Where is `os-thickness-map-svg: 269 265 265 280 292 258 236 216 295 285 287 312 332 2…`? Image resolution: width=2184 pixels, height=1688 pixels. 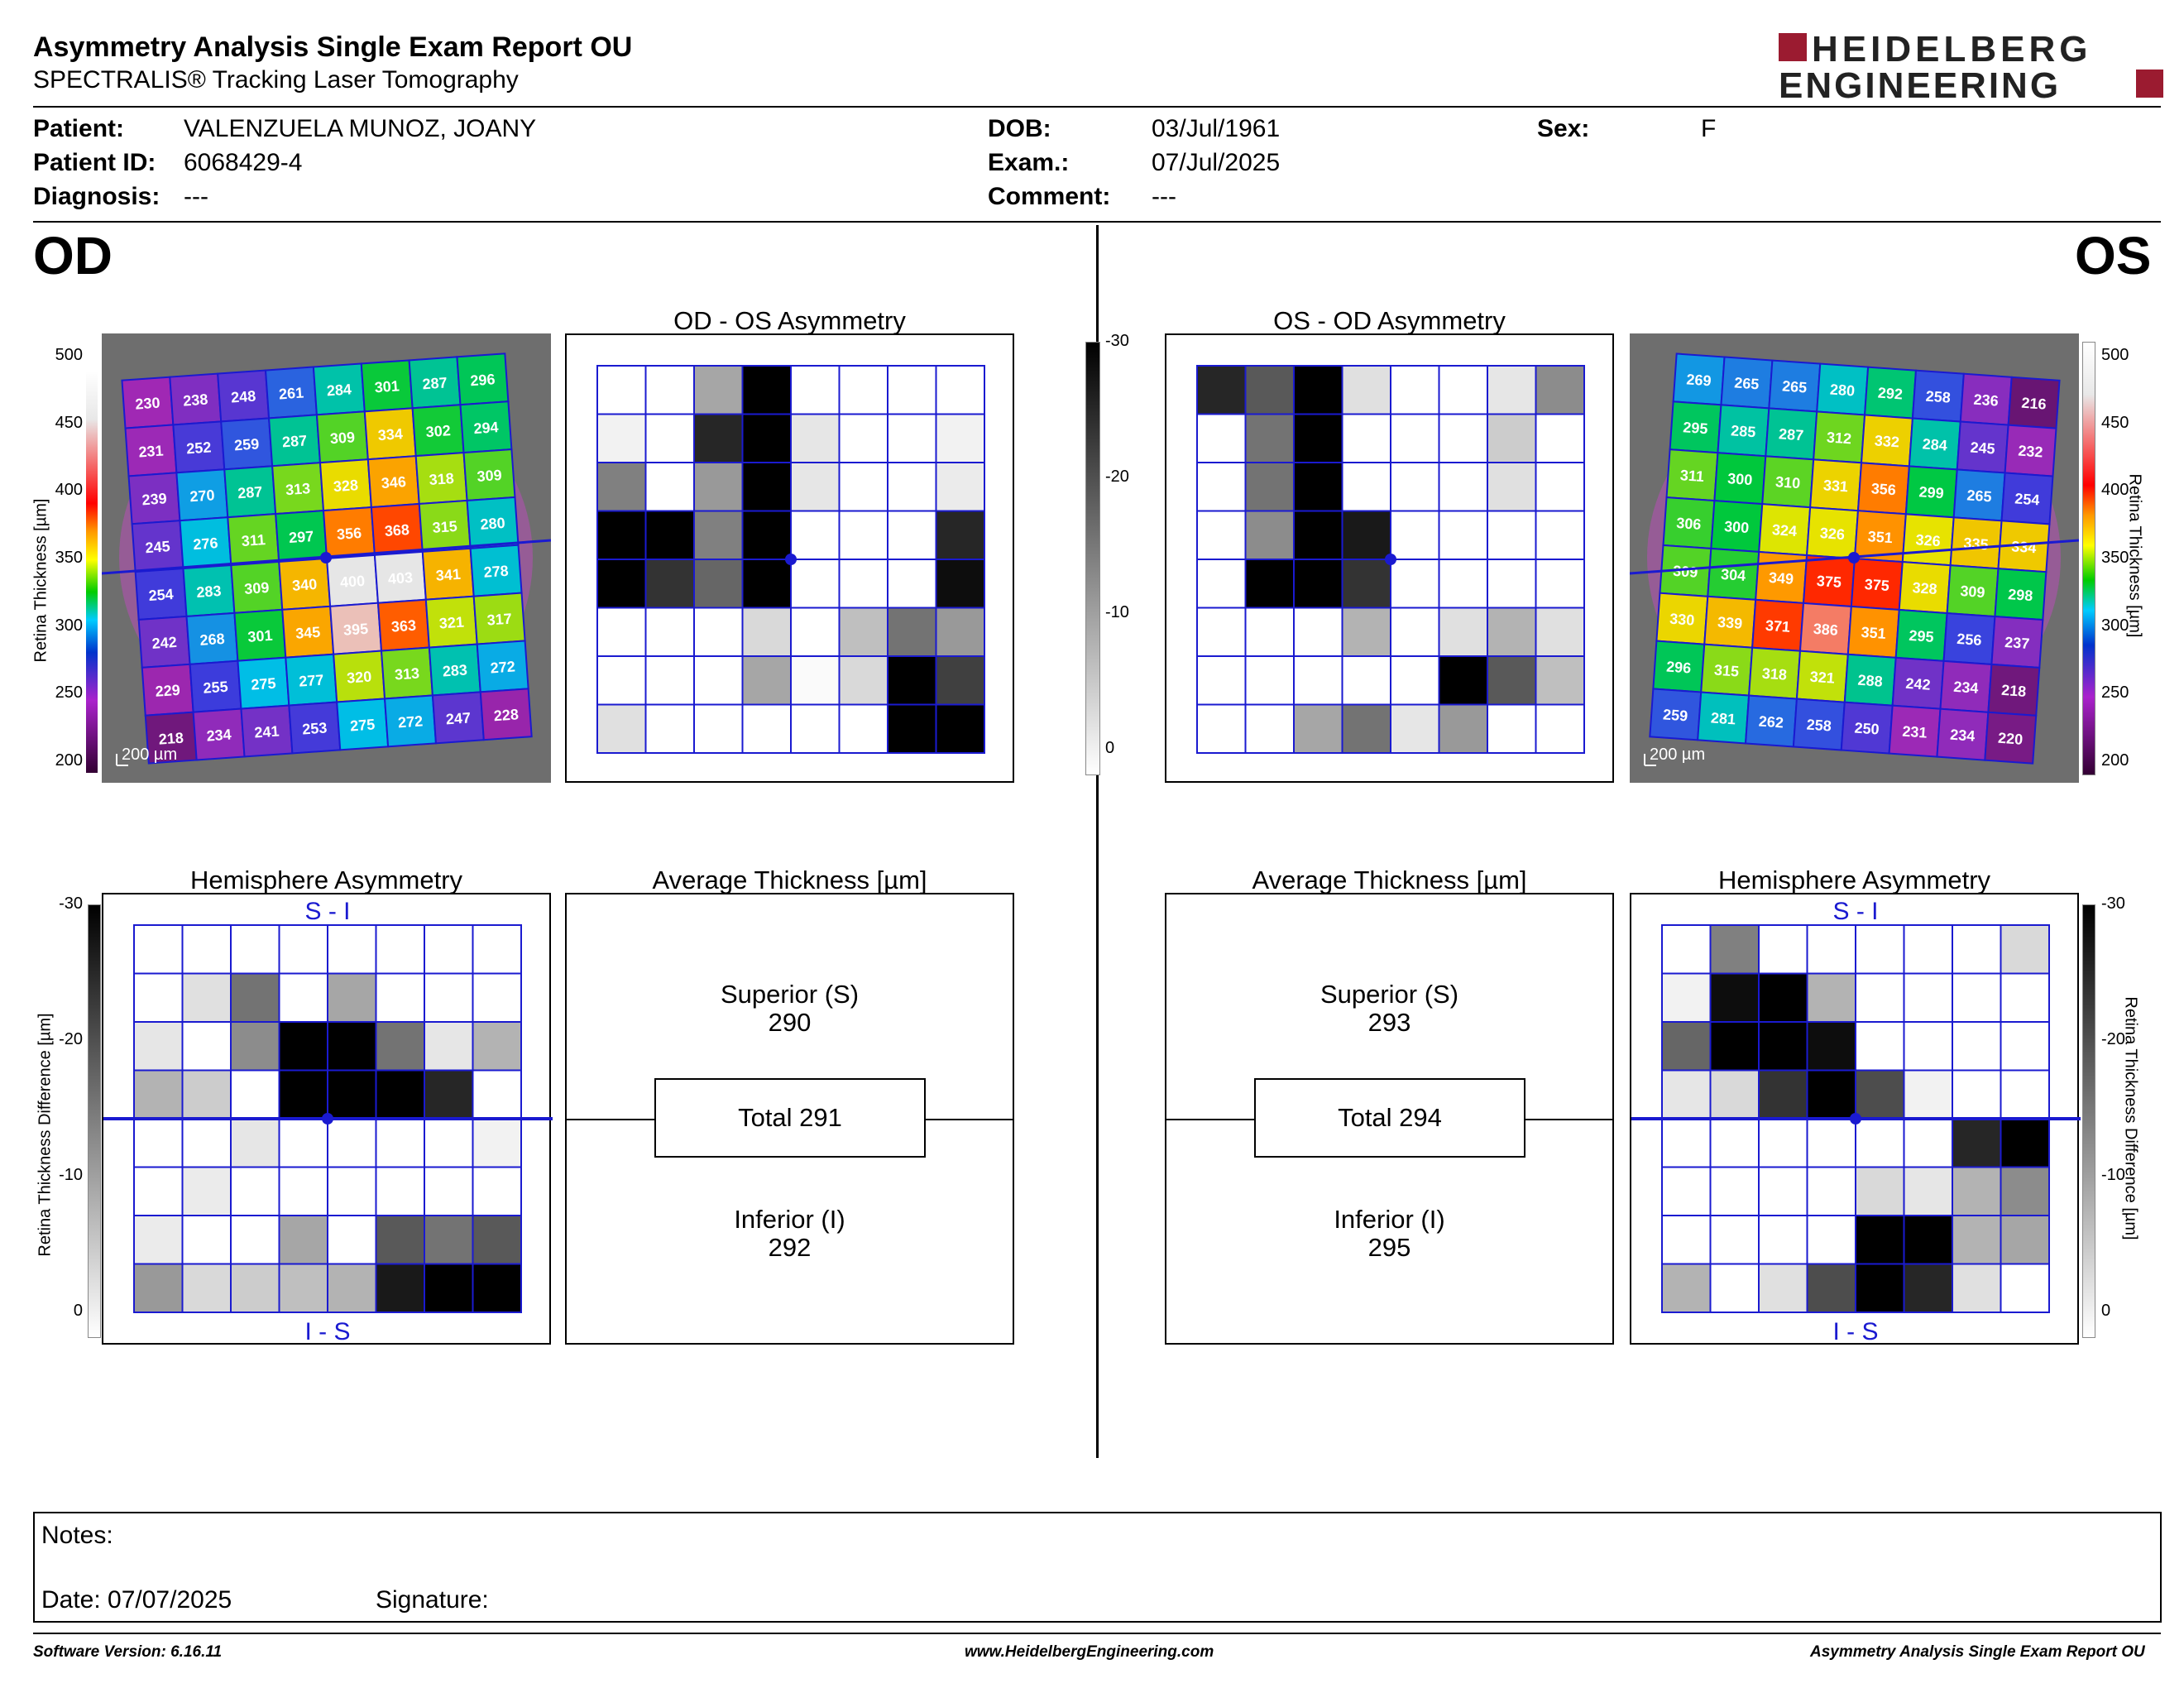 os-thickness-map-svg: 269 265 265 280 292 258 236 216 295 285 287 312 332 2… is located at coordinates (1854, 558).